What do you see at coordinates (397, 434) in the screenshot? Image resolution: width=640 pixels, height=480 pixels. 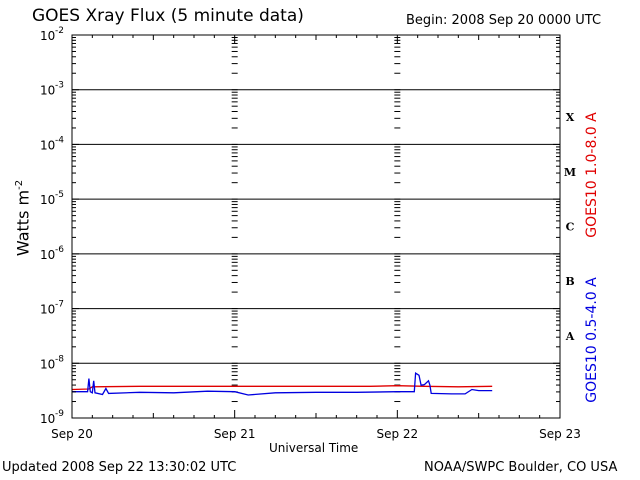 I see `x-tick-label: Sep 22` at bounding box center [397, 434].